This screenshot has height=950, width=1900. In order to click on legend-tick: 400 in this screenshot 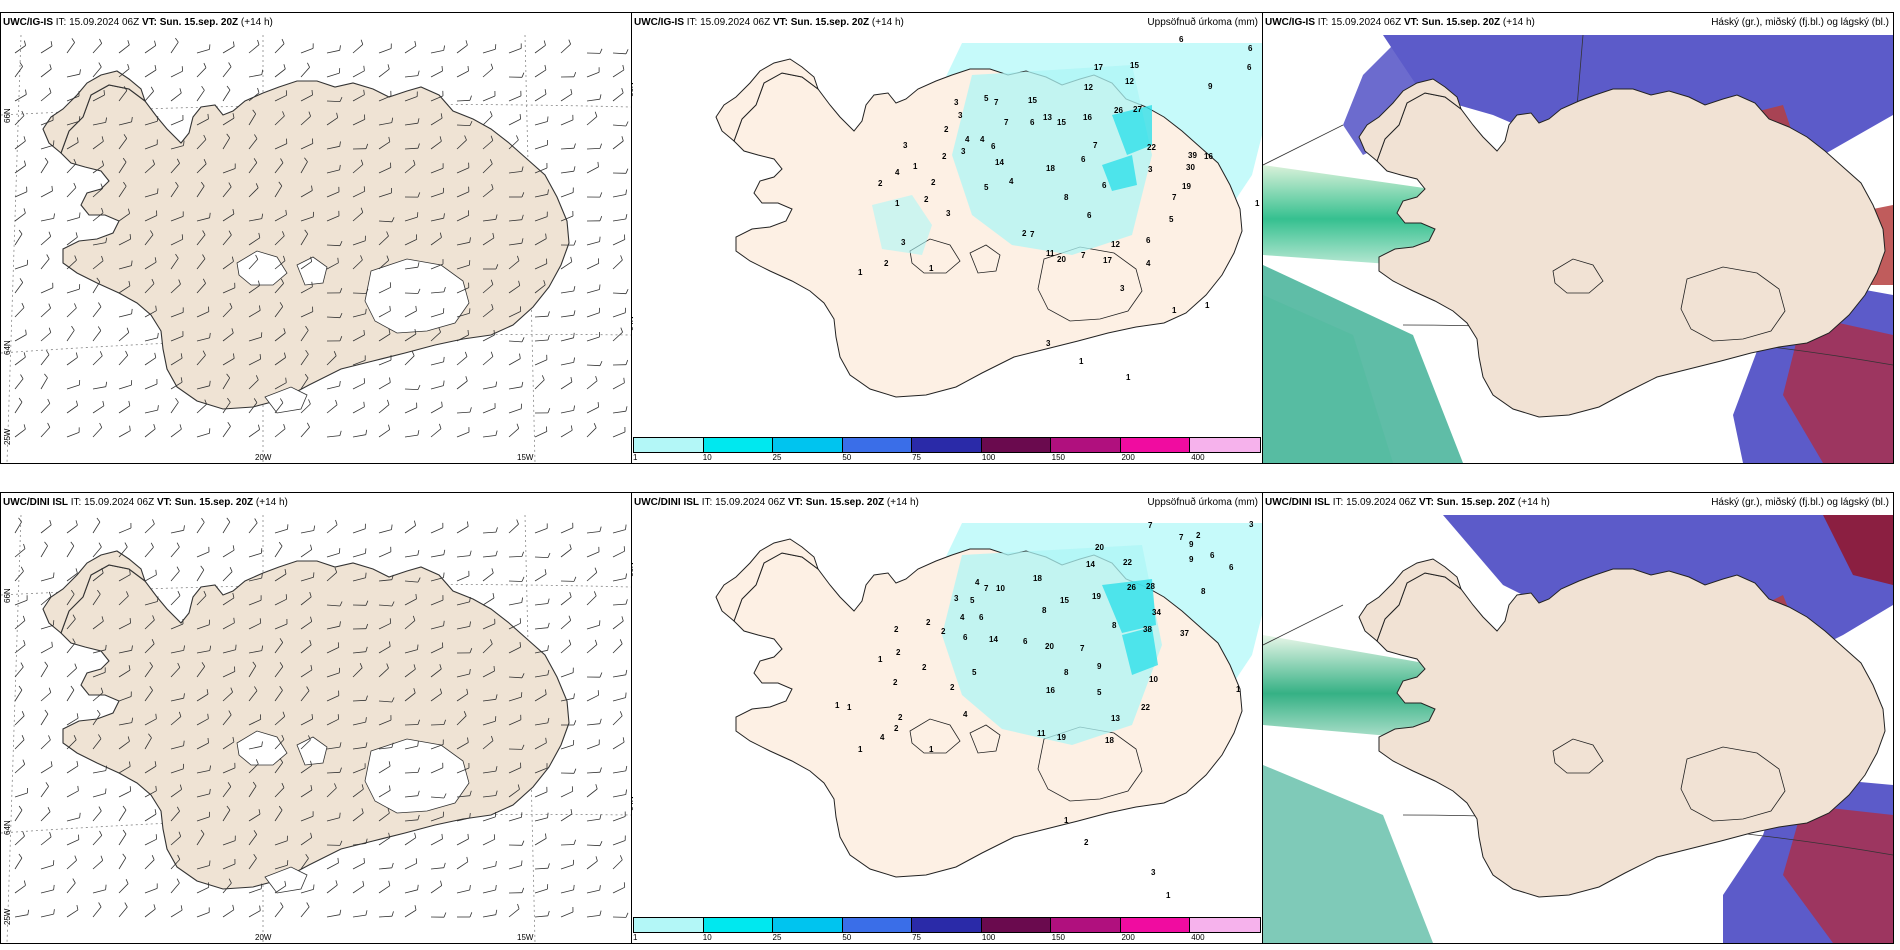, I will do `click(1198, 937)`.